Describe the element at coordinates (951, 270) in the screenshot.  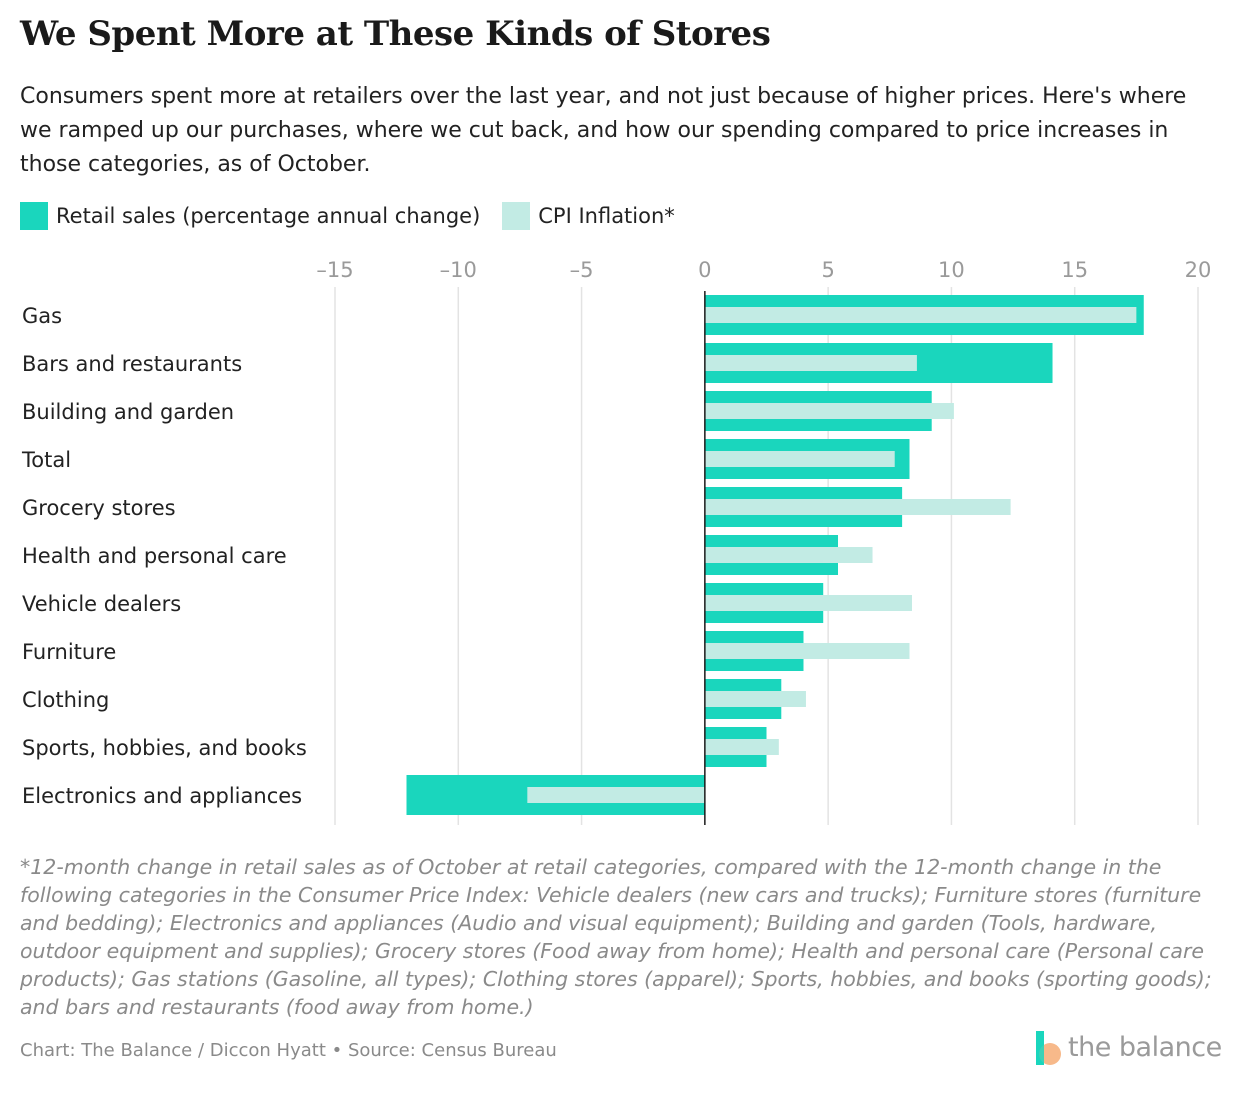
I see `x-tick-label: 10` at that location.